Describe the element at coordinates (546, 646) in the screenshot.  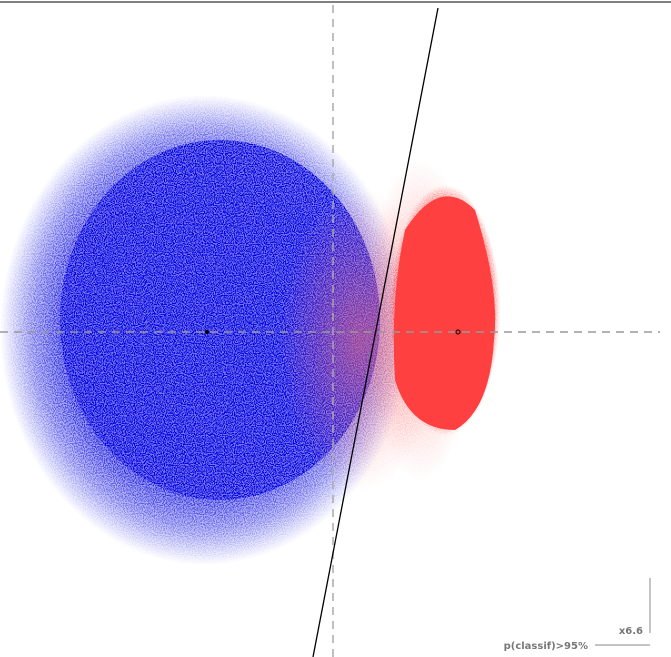
I see `legend-label: p(classif)>95%` at that location.